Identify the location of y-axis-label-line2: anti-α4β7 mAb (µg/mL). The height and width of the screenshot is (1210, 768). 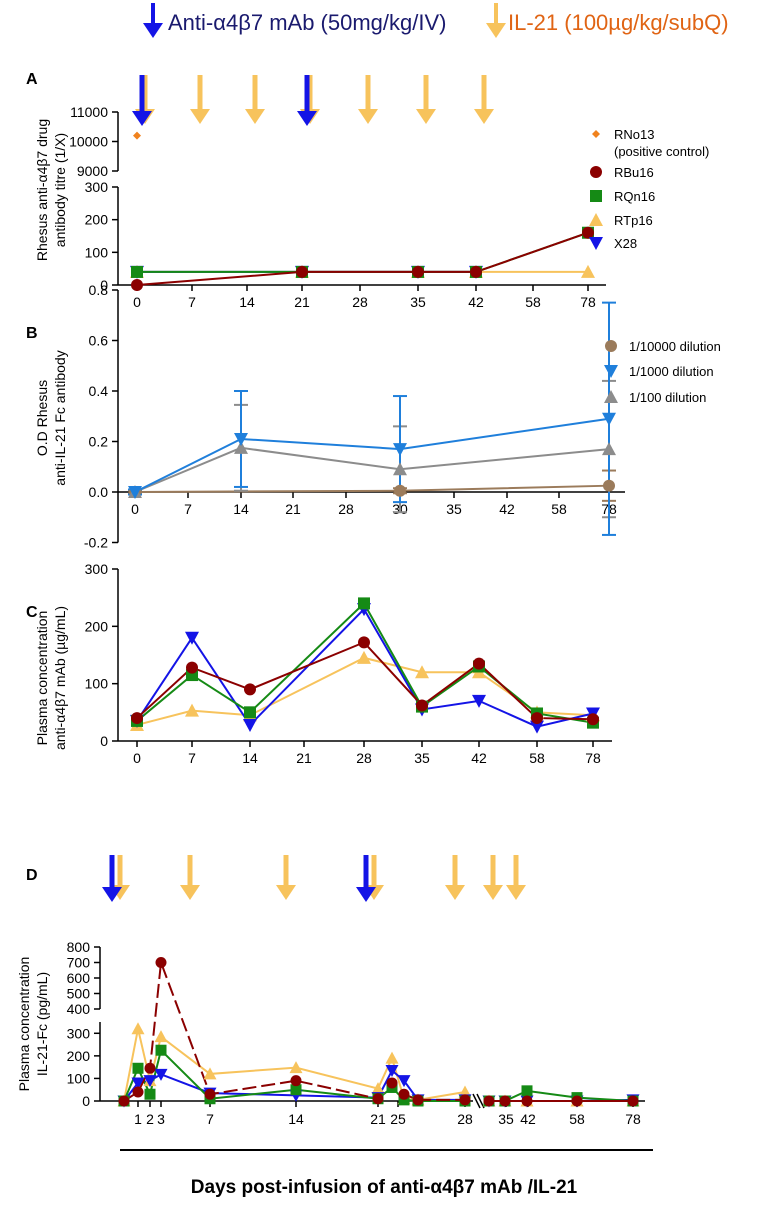
(60, 678).